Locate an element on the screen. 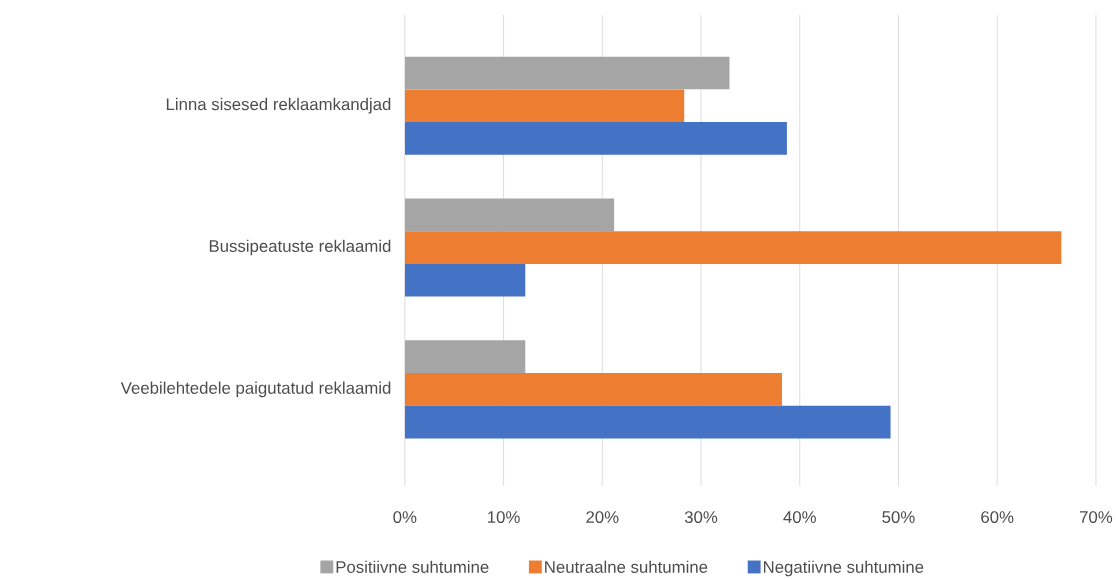 The height and width of the screenshot is (580, 1116). x-tick-label: 40% is located at coordinates (799, 517).